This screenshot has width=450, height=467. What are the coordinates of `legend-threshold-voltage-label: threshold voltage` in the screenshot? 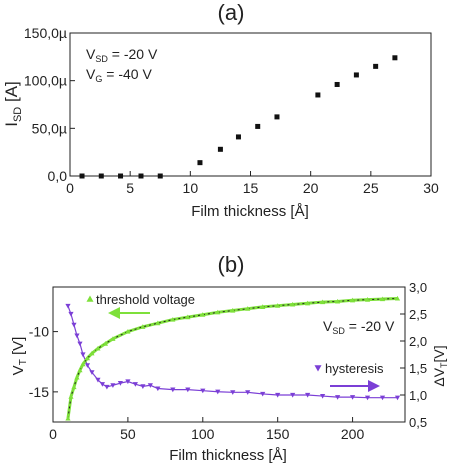 It's located at (145, 299).